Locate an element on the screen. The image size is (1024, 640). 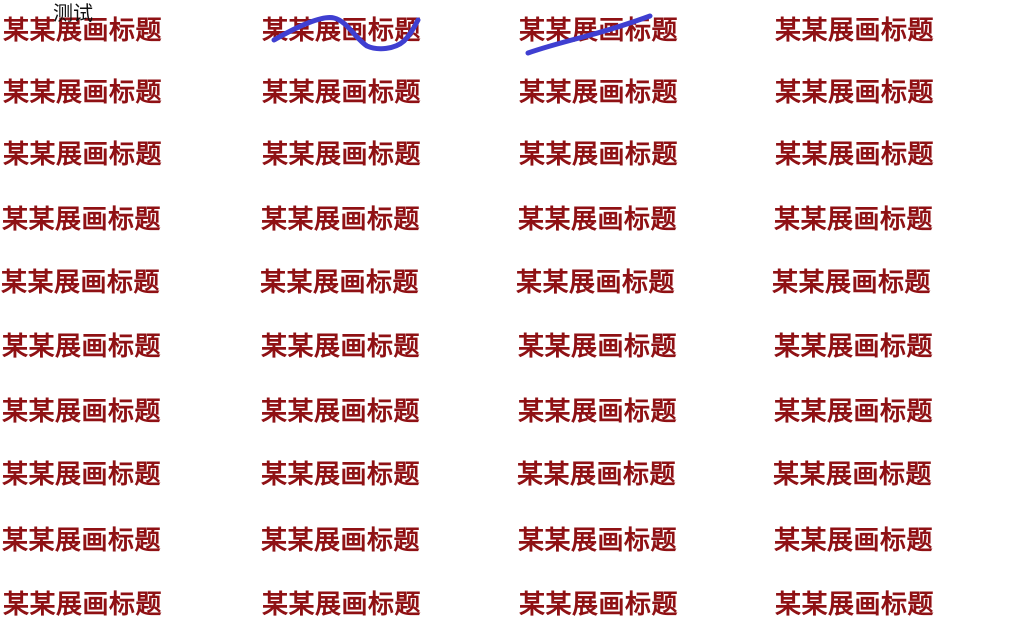
canvas-title-2-3: 某某展画标题 is located at coordinates (599, 93).